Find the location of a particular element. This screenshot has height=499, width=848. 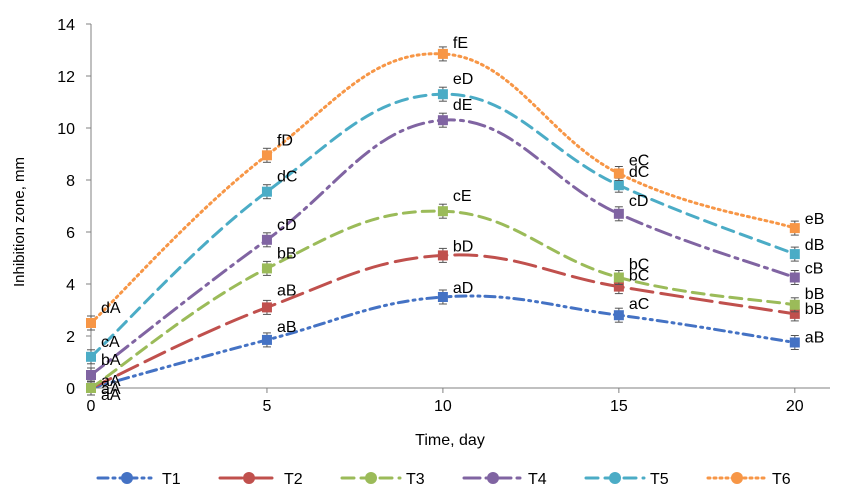

x-ticks: 0 5 10 15 20 is located at coordinates (445, 401).